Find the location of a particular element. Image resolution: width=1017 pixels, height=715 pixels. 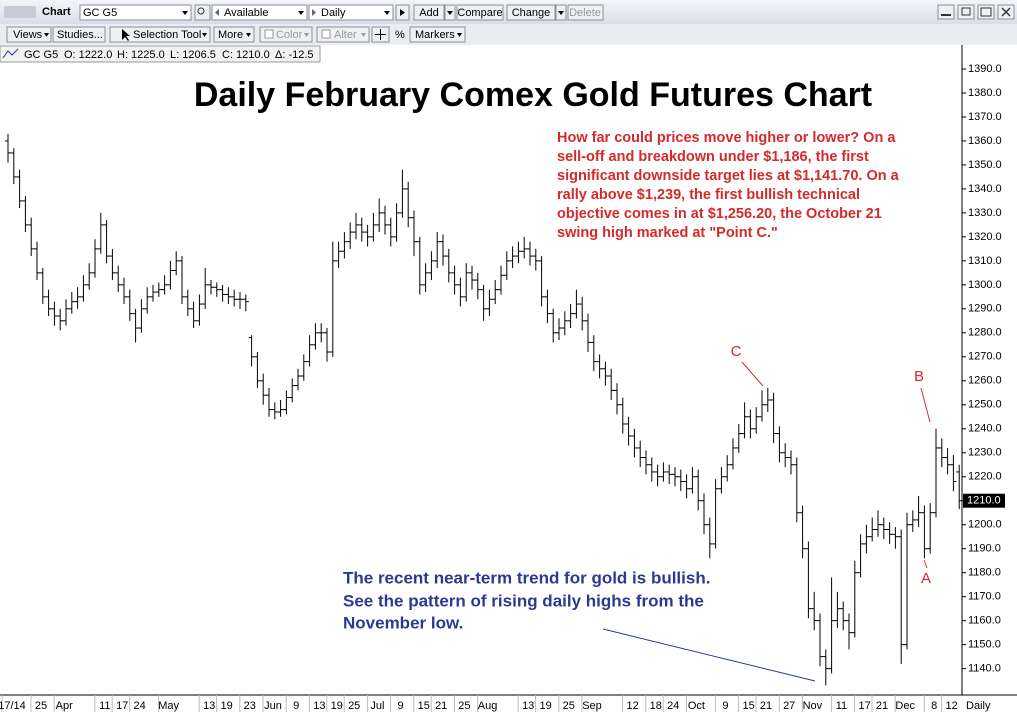

legend-high: H: 1225.0 is located at coordinates (141, 55).